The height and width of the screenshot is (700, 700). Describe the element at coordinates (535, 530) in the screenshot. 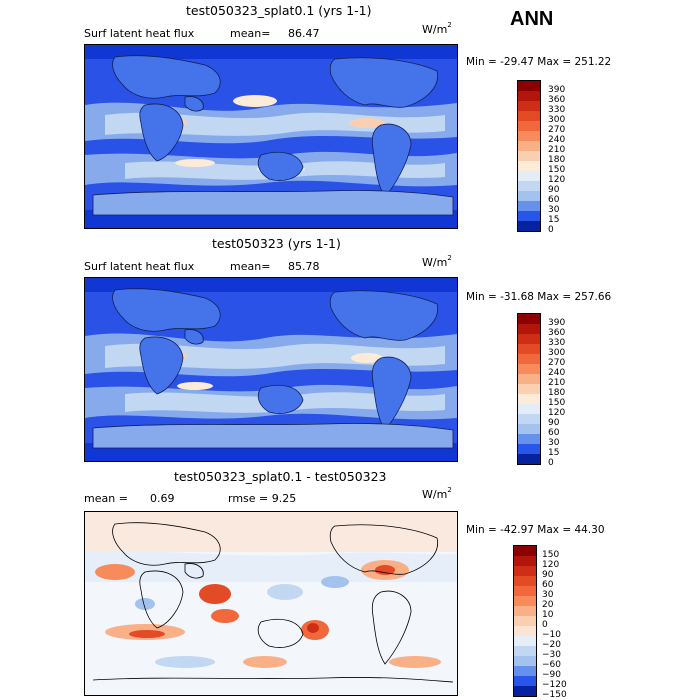

I see `min-max-label: Min = -42.97 Max = 44.30` at that location.